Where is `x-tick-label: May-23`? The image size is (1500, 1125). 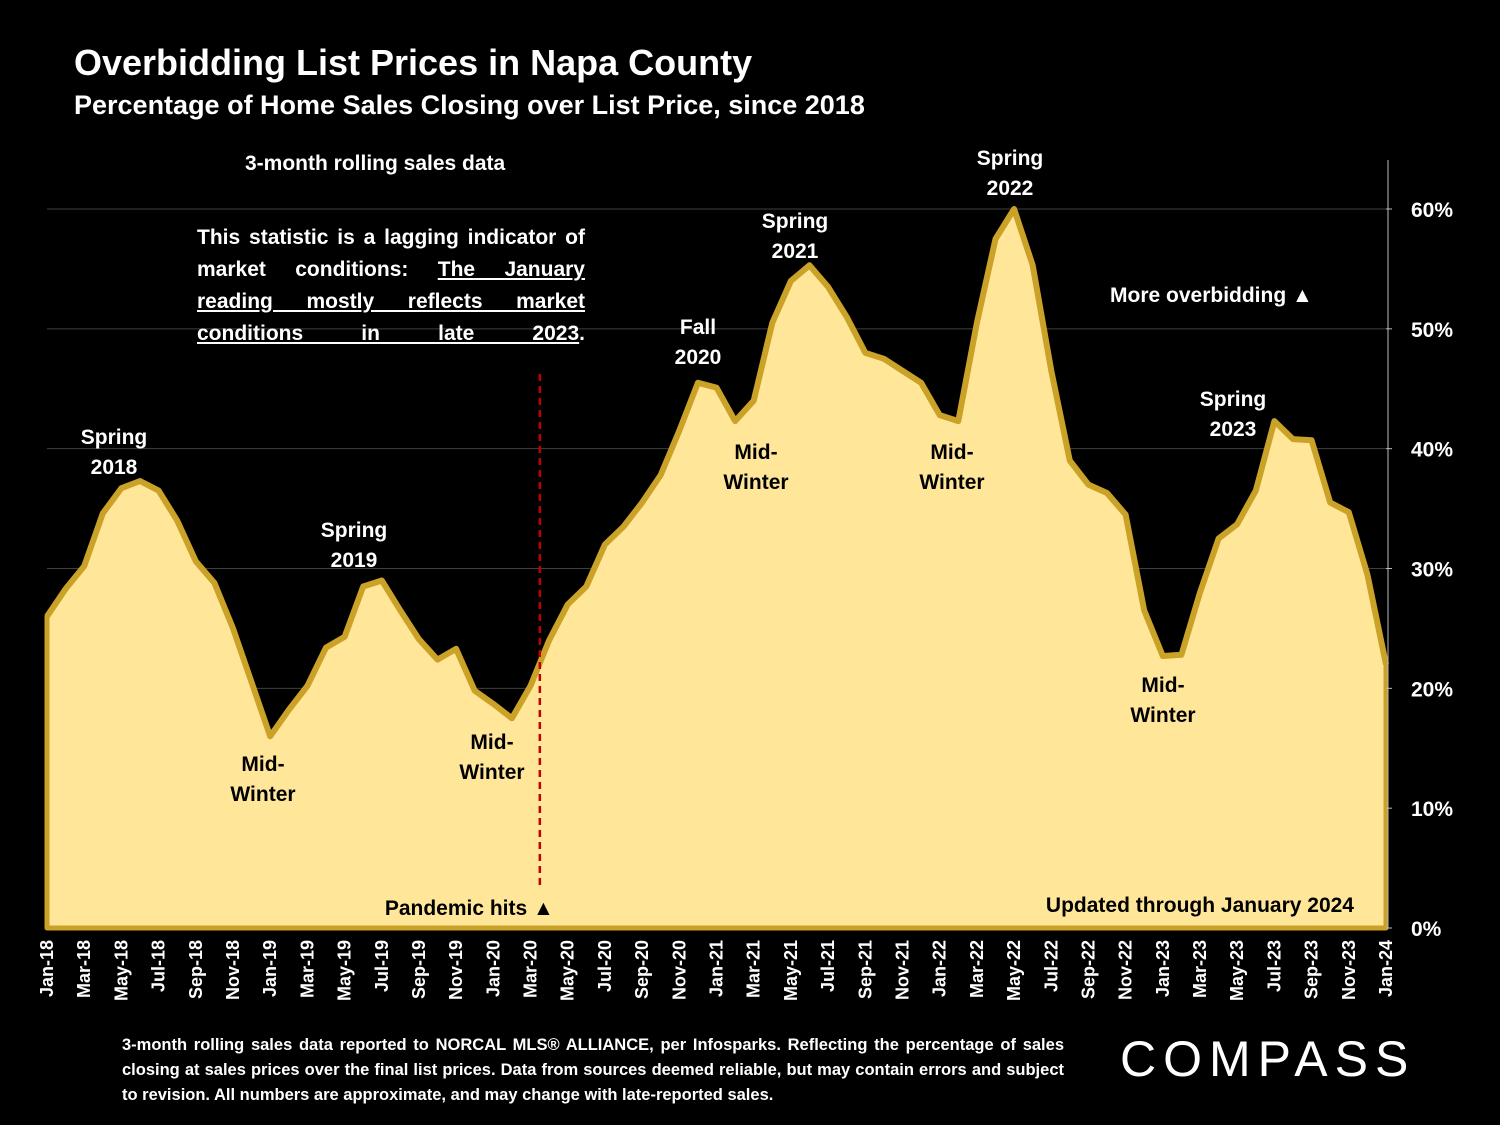 x-tick-label: May-23 is located at coordinates (1237, 970).